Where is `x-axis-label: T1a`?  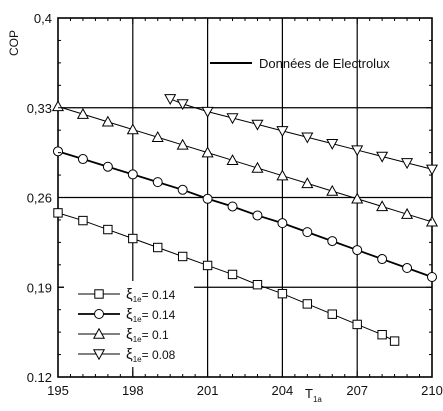
x-axis-label: T1a is located at coordinates (313, 395).